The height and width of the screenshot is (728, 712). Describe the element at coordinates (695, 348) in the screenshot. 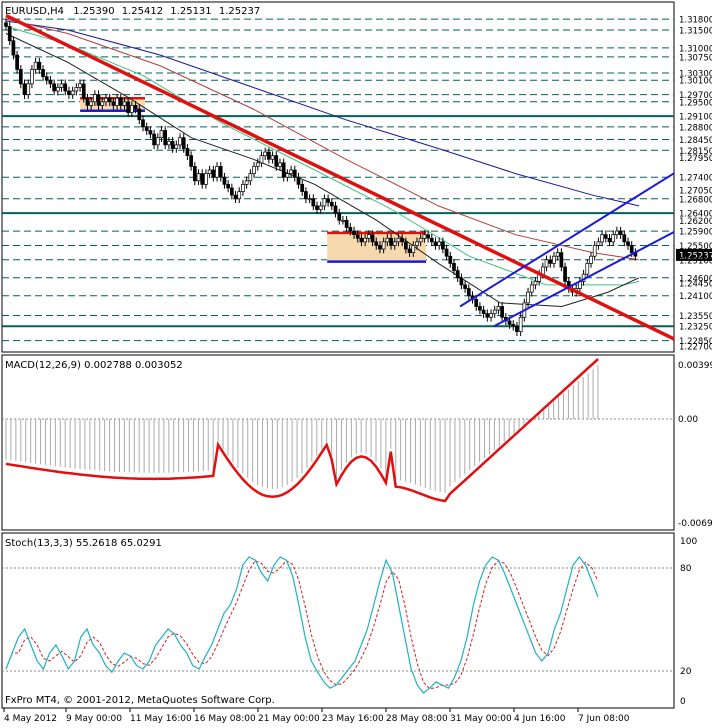

I see `price-scale-label: 1.22700` at that location.